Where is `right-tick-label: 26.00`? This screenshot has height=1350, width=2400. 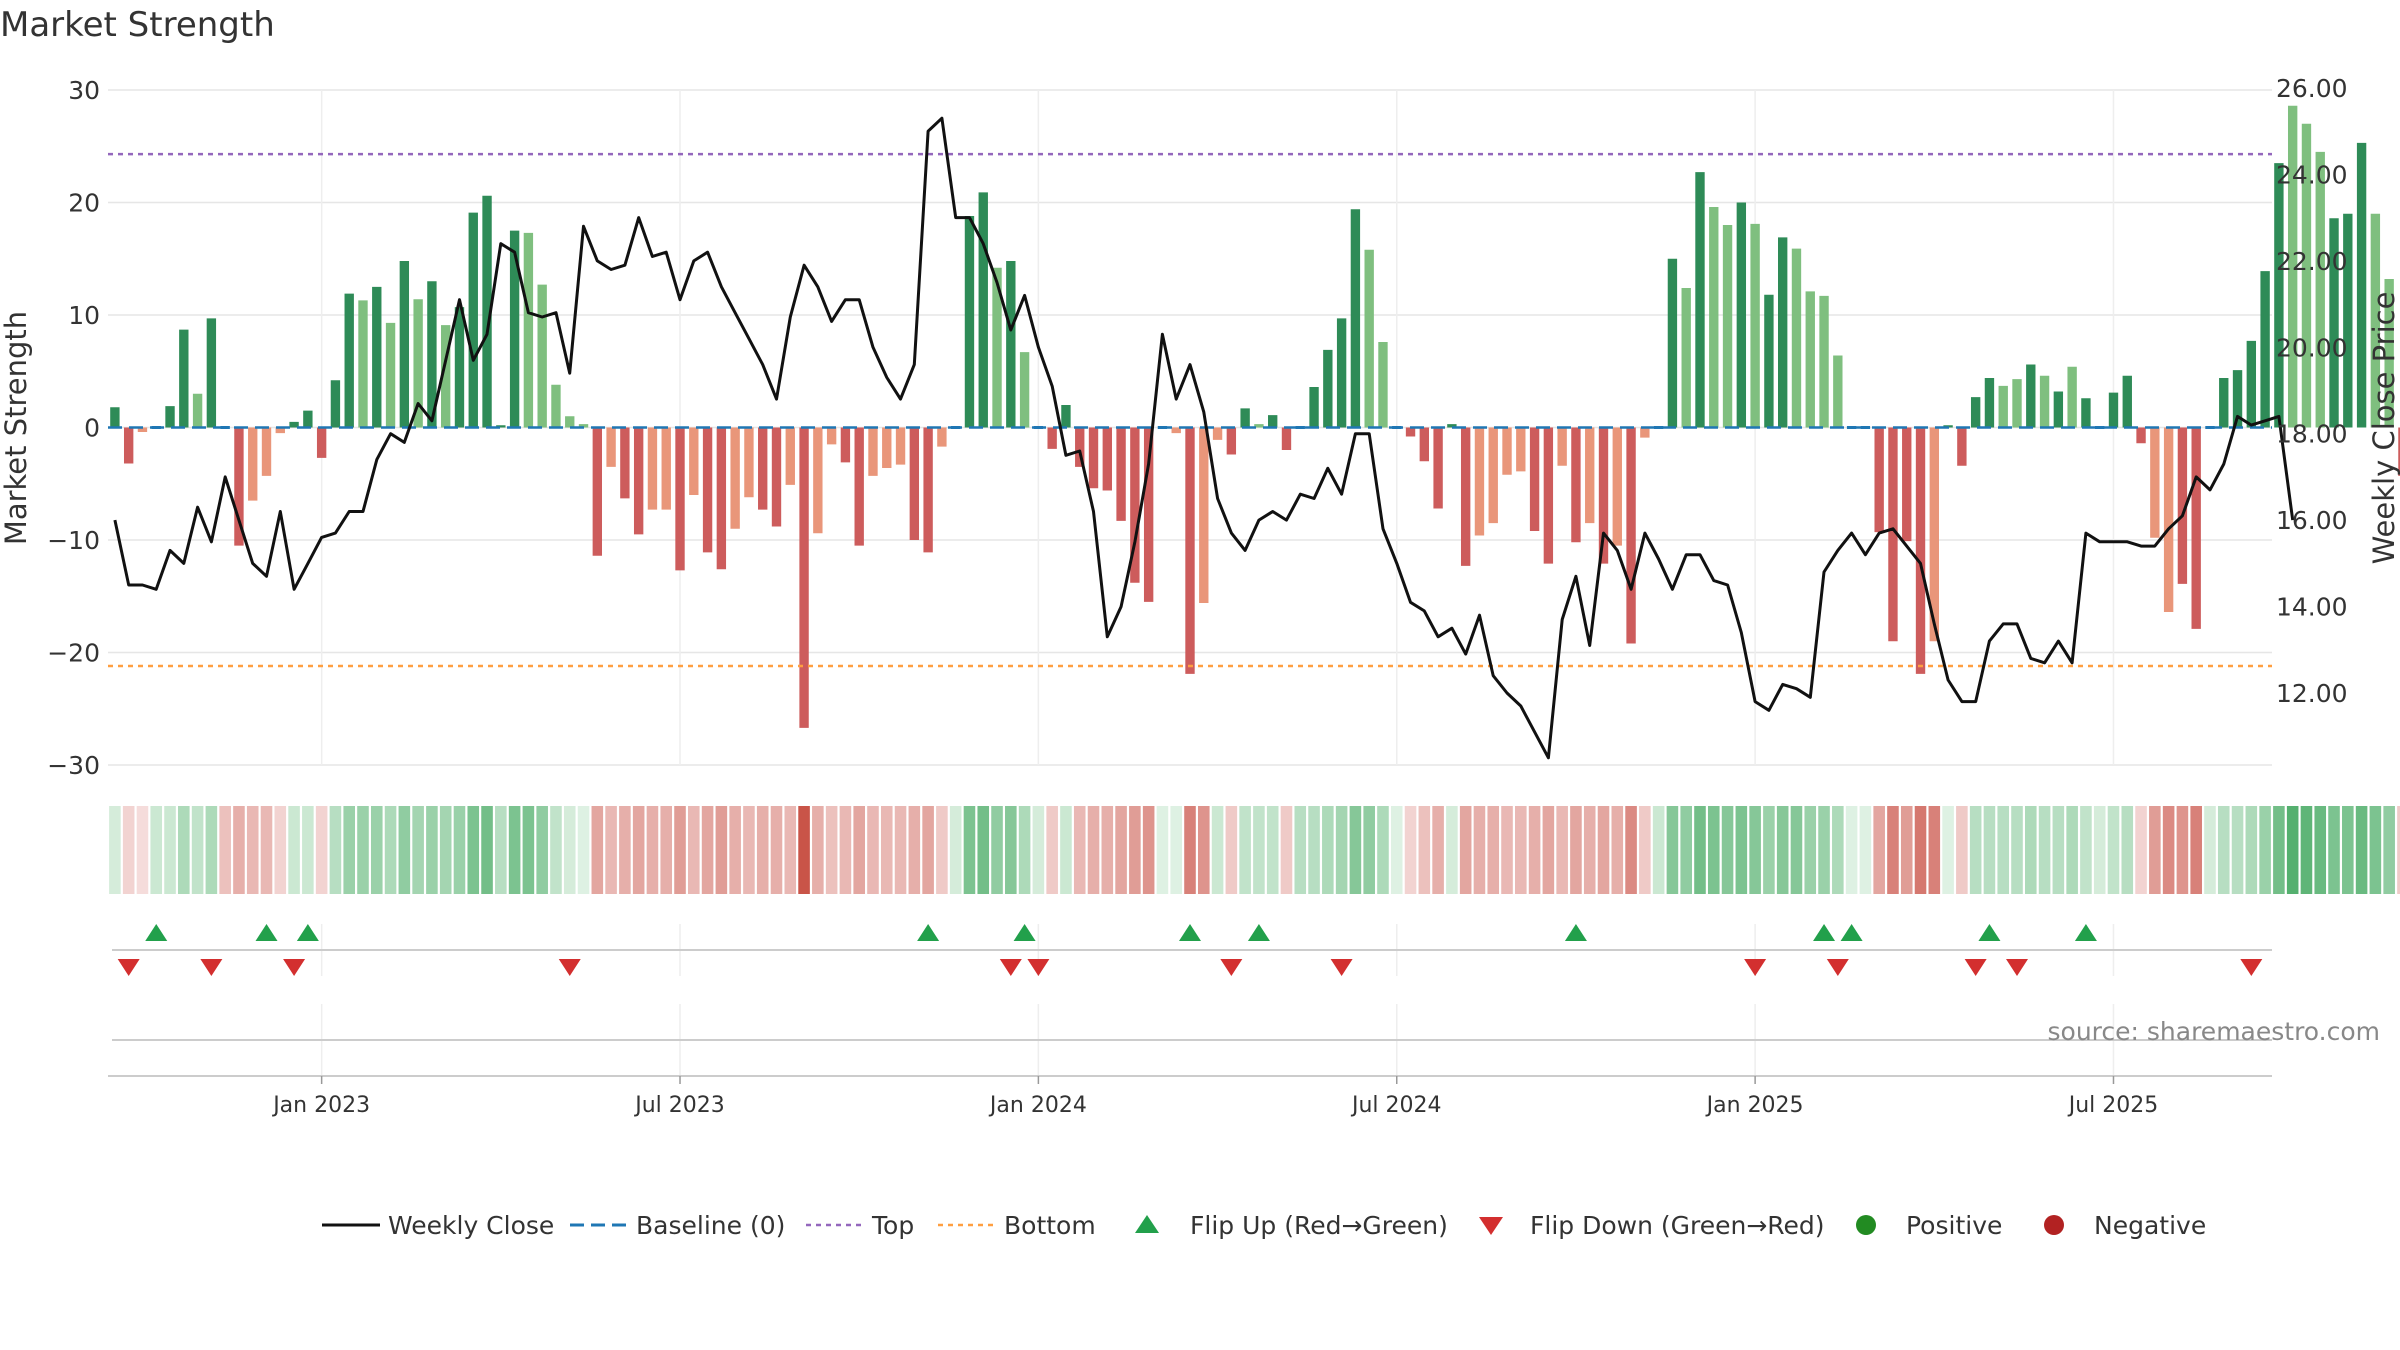 right-tick-label: 26.00 is located at coordinates (2312, 88).